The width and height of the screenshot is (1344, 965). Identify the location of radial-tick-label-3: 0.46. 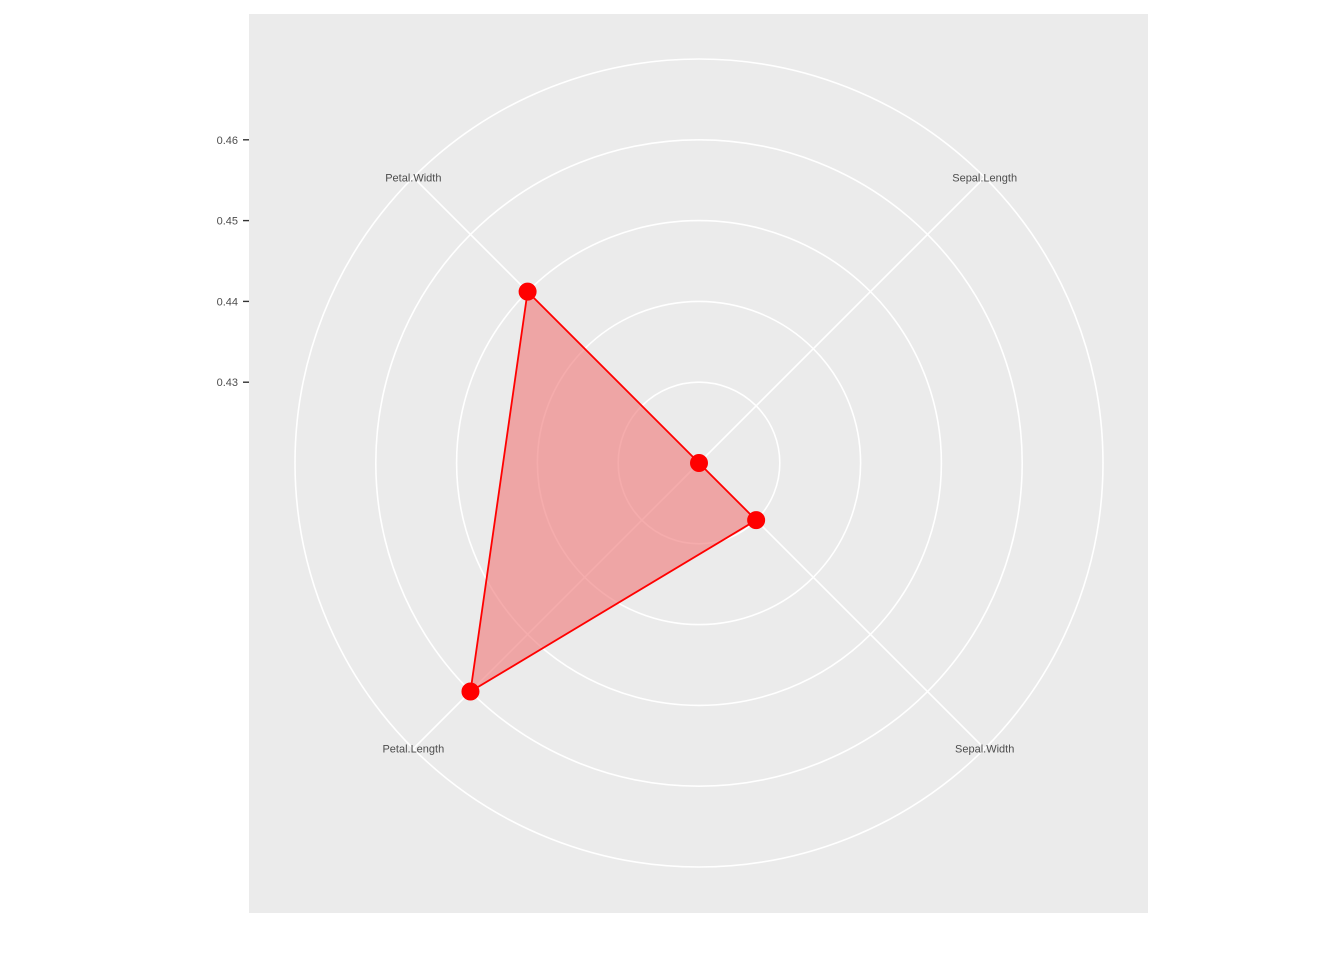
(227, 141).